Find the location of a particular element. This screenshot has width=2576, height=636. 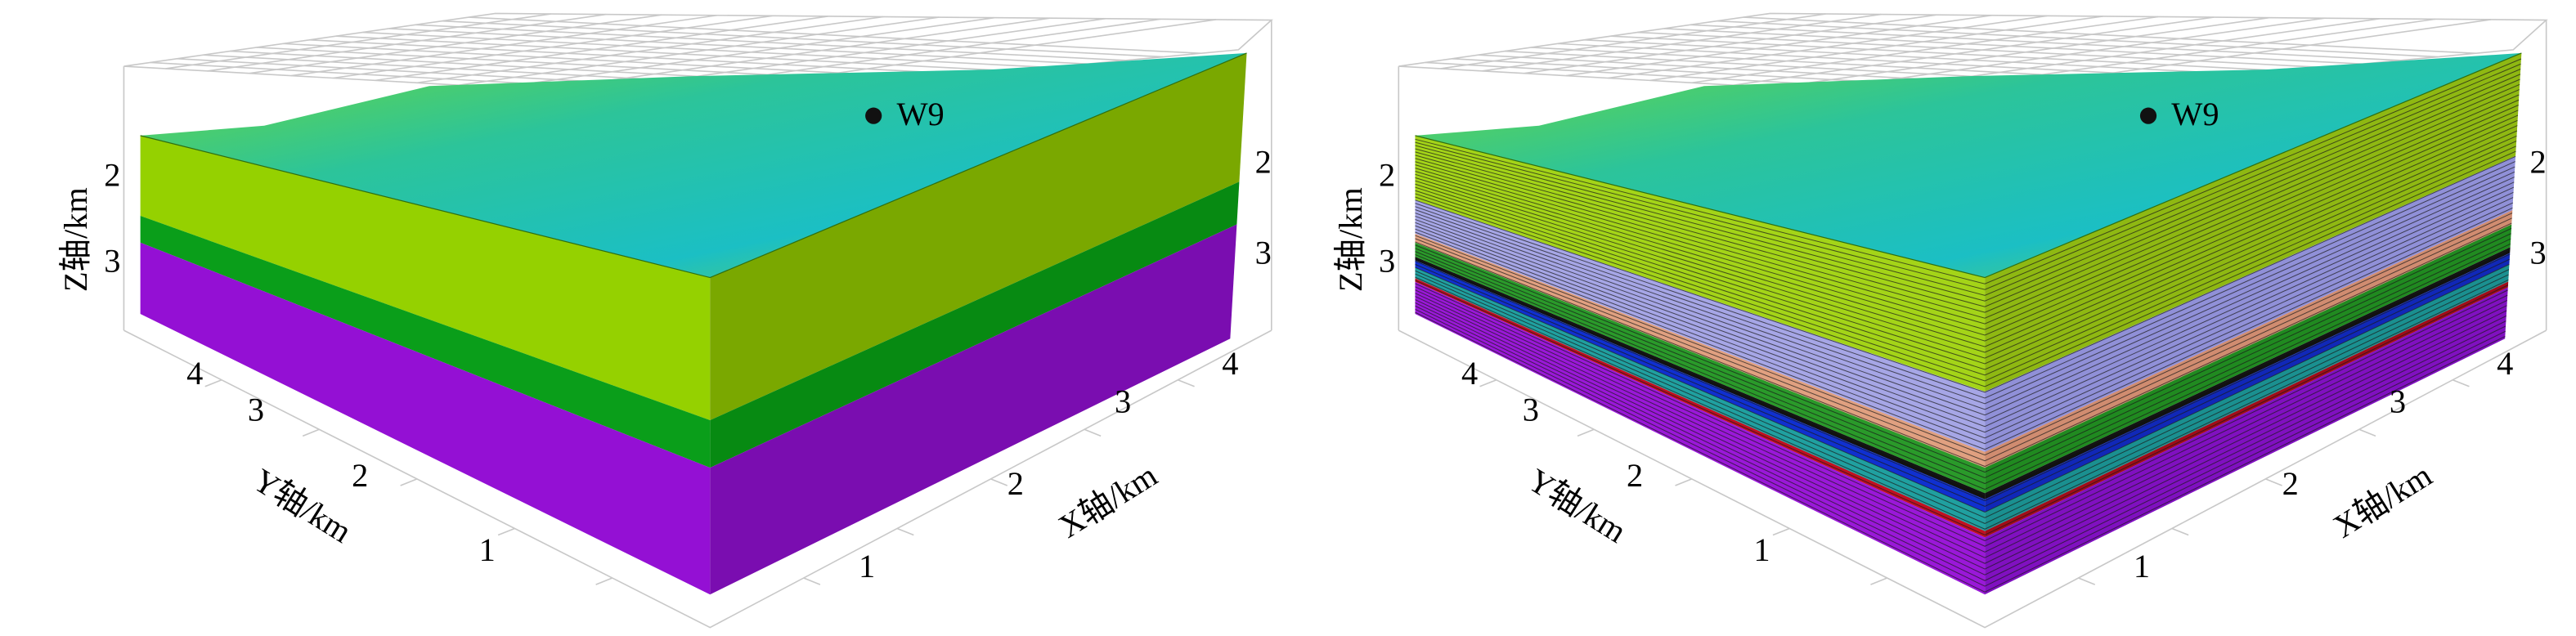

y-tick-label: 3 is located at coordinates (1531, 409).